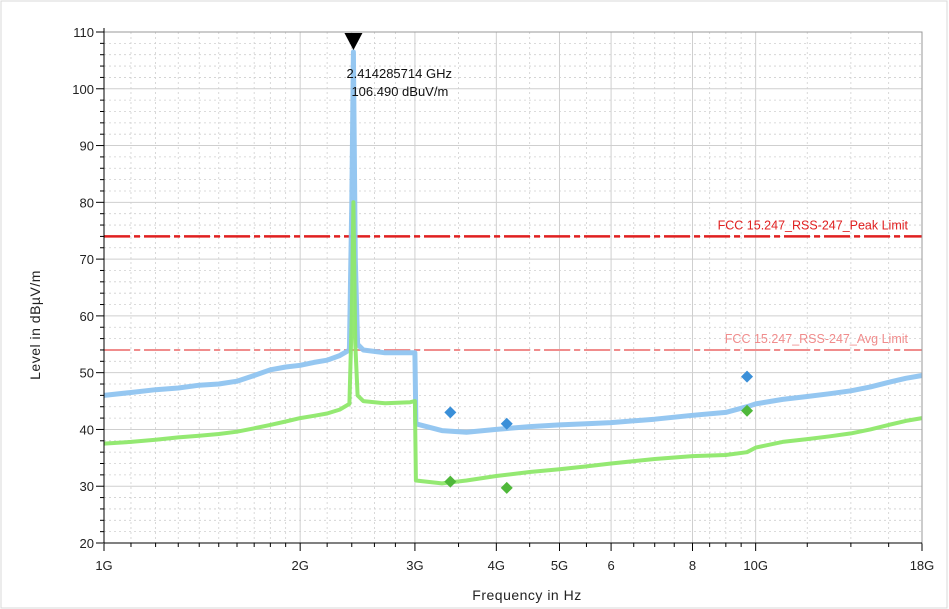 The image size is (949, 609). I want to click on x-tick-label: 4G, so click(496, 565).